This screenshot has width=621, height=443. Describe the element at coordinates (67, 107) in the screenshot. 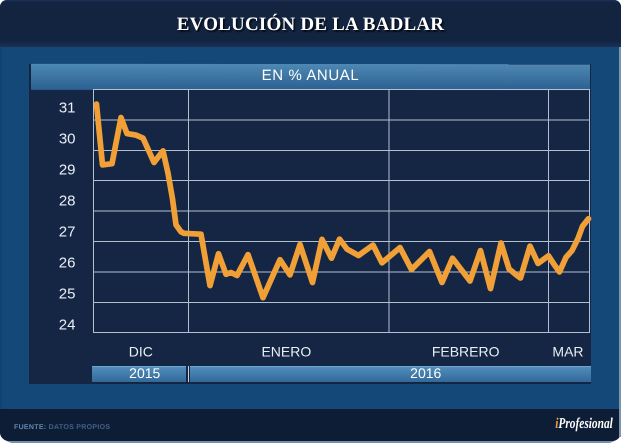

I see `svg-text: 31` at that location.